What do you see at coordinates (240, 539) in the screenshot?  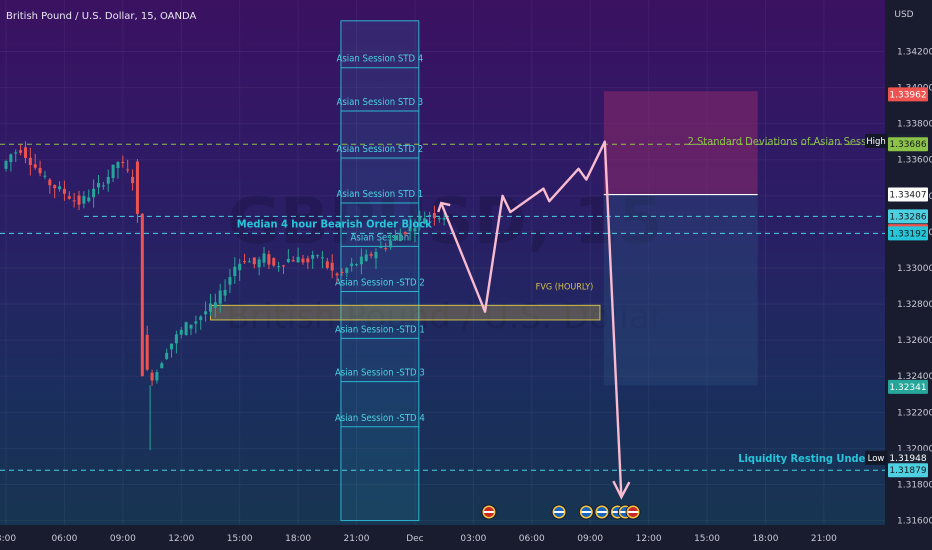 I see `x-tick-label: 15:00` at bounding box center [240, 539].